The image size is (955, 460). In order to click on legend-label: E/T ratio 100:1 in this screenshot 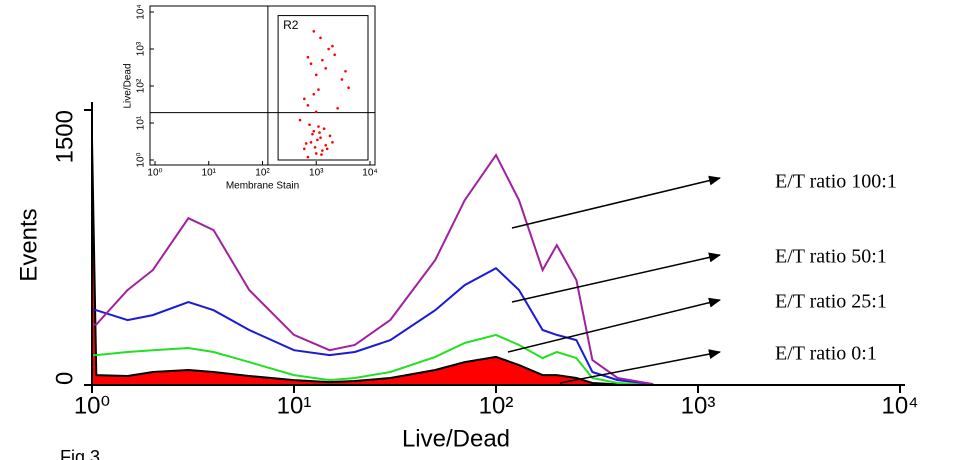, I will do `click(836, 182)`.